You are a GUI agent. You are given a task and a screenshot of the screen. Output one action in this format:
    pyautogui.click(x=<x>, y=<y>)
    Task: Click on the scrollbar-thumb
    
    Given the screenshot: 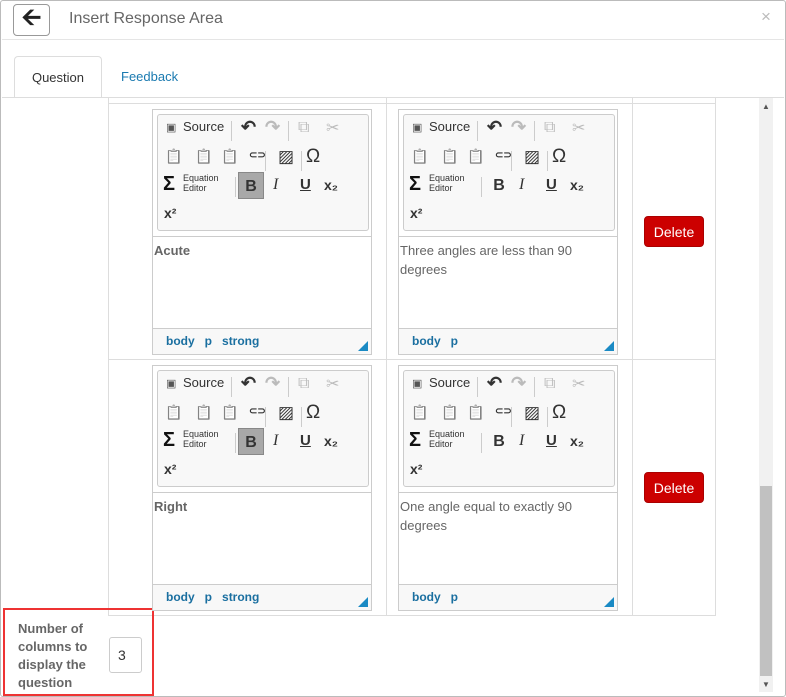 What is the action you would take?
    pyautogui.click(x=766, y=581)
    